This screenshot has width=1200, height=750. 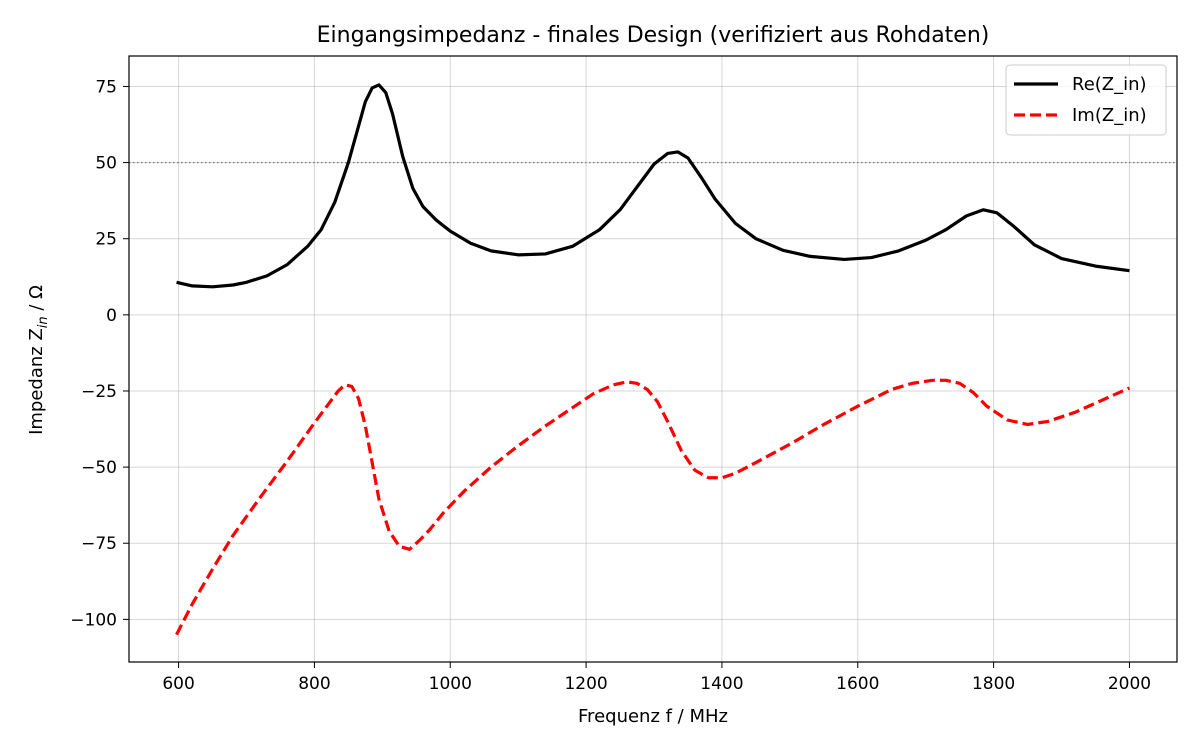 What do you see at coordinates (1109, 115) in the screenshot?
I see `legend-label-im: Im(Z_in)` at bounding box center [1109, 115].